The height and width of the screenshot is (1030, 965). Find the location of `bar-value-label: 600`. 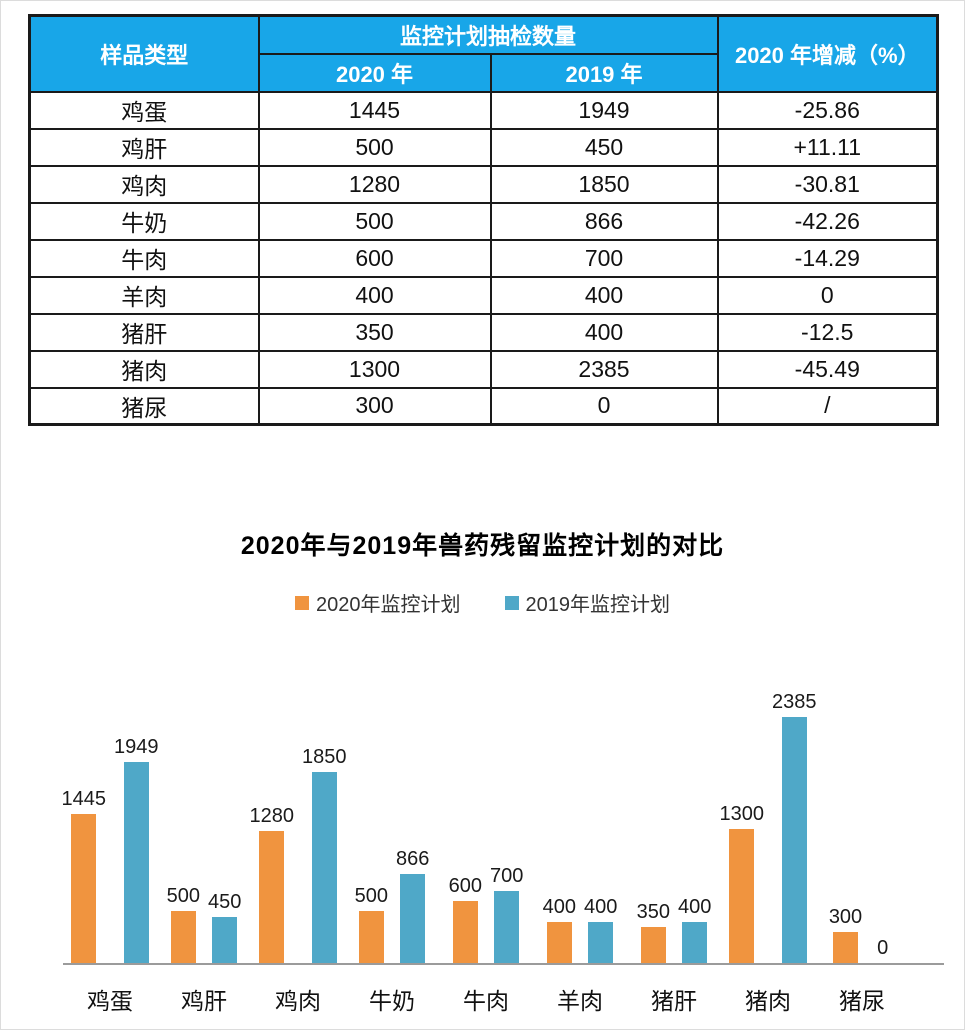

bar-value-label: 600 is located at coordinates (465, 886).